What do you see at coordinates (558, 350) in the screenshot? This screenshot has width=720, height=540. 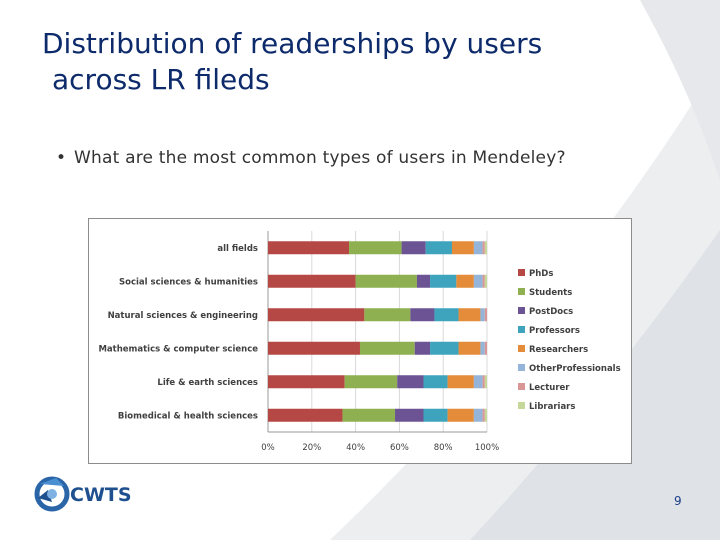 I see `legend-label: Researchers` at bounding box center [558, 350].